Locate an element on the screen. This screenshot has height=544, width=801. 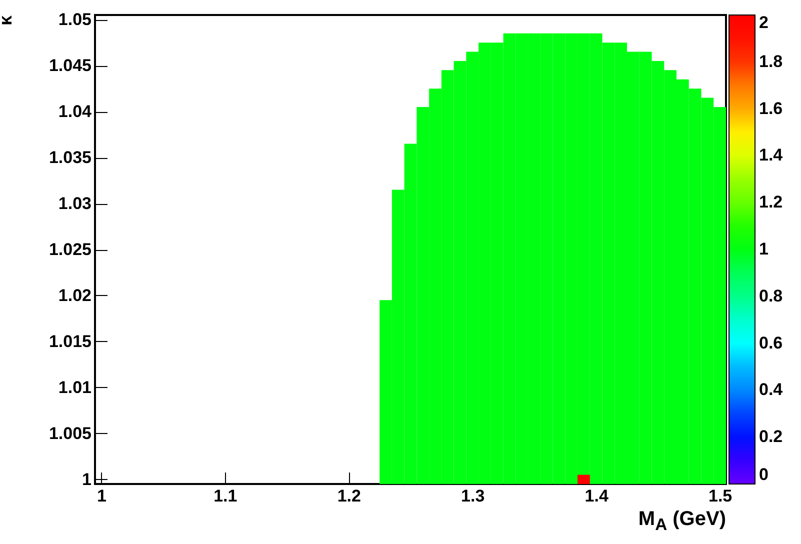
y-tick-label: 1.045 is located at coordinates (70, 66).